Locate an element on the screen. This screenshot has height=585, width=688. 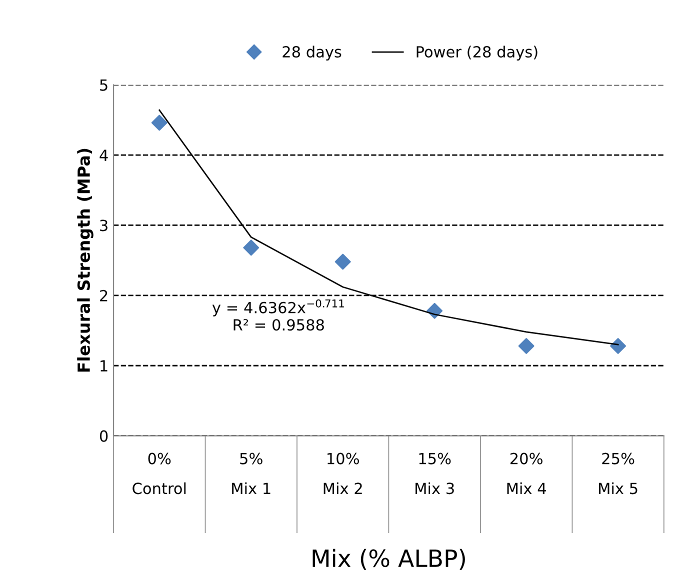
y-tick-label: 5 is located at coordinates (104, 85).